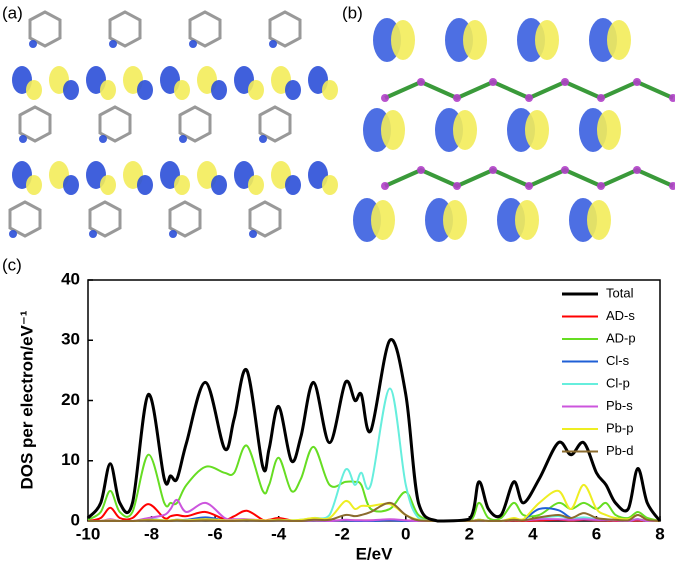 The width and height of the screenshot is (675, 571). What do you see at coordinates (70, 459) in the screenshot?
I see `y-tick-label: 10` at bounding box center [70, 459].